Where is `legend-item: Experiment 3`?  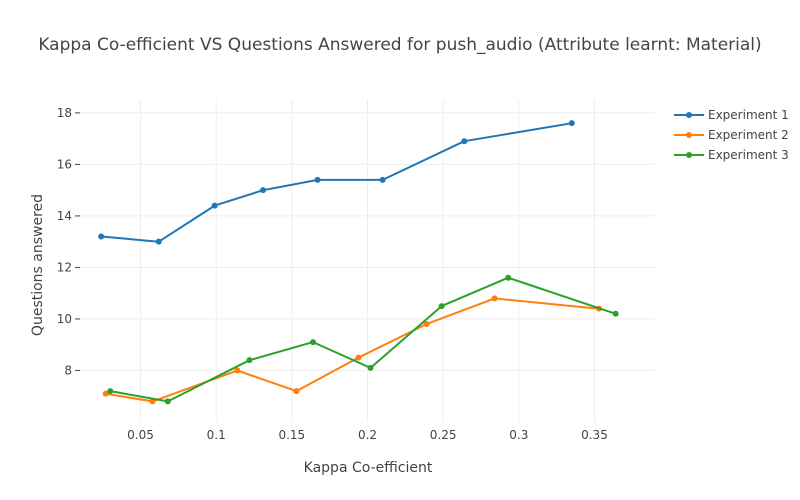
legend-item: Experiment 3 is located at coordinates (731, 155).